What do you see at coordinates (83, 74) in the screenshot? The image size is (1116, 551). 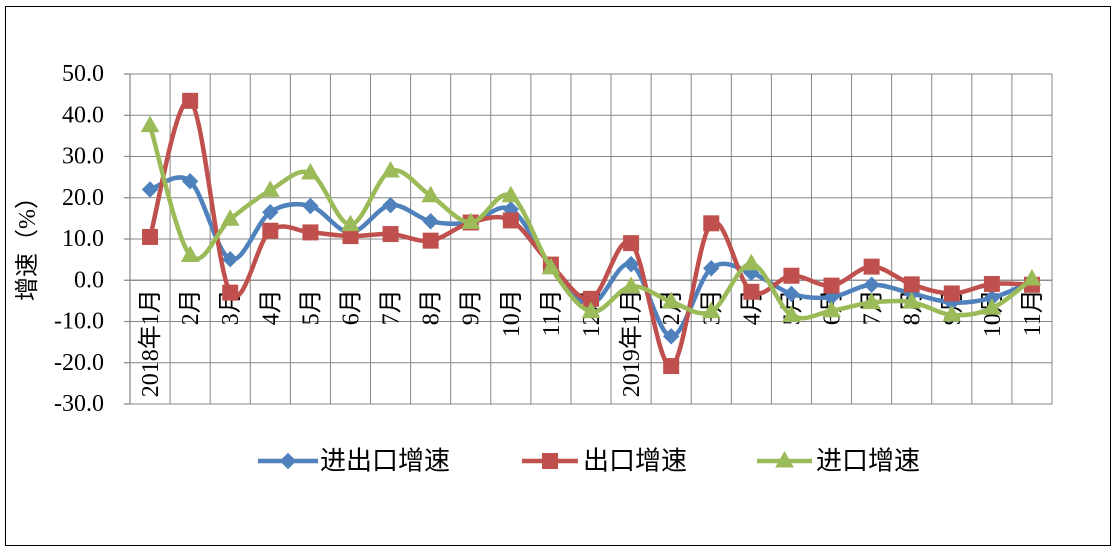 I see `y-tick-label: 50.0` at bounding box center [83, 74].